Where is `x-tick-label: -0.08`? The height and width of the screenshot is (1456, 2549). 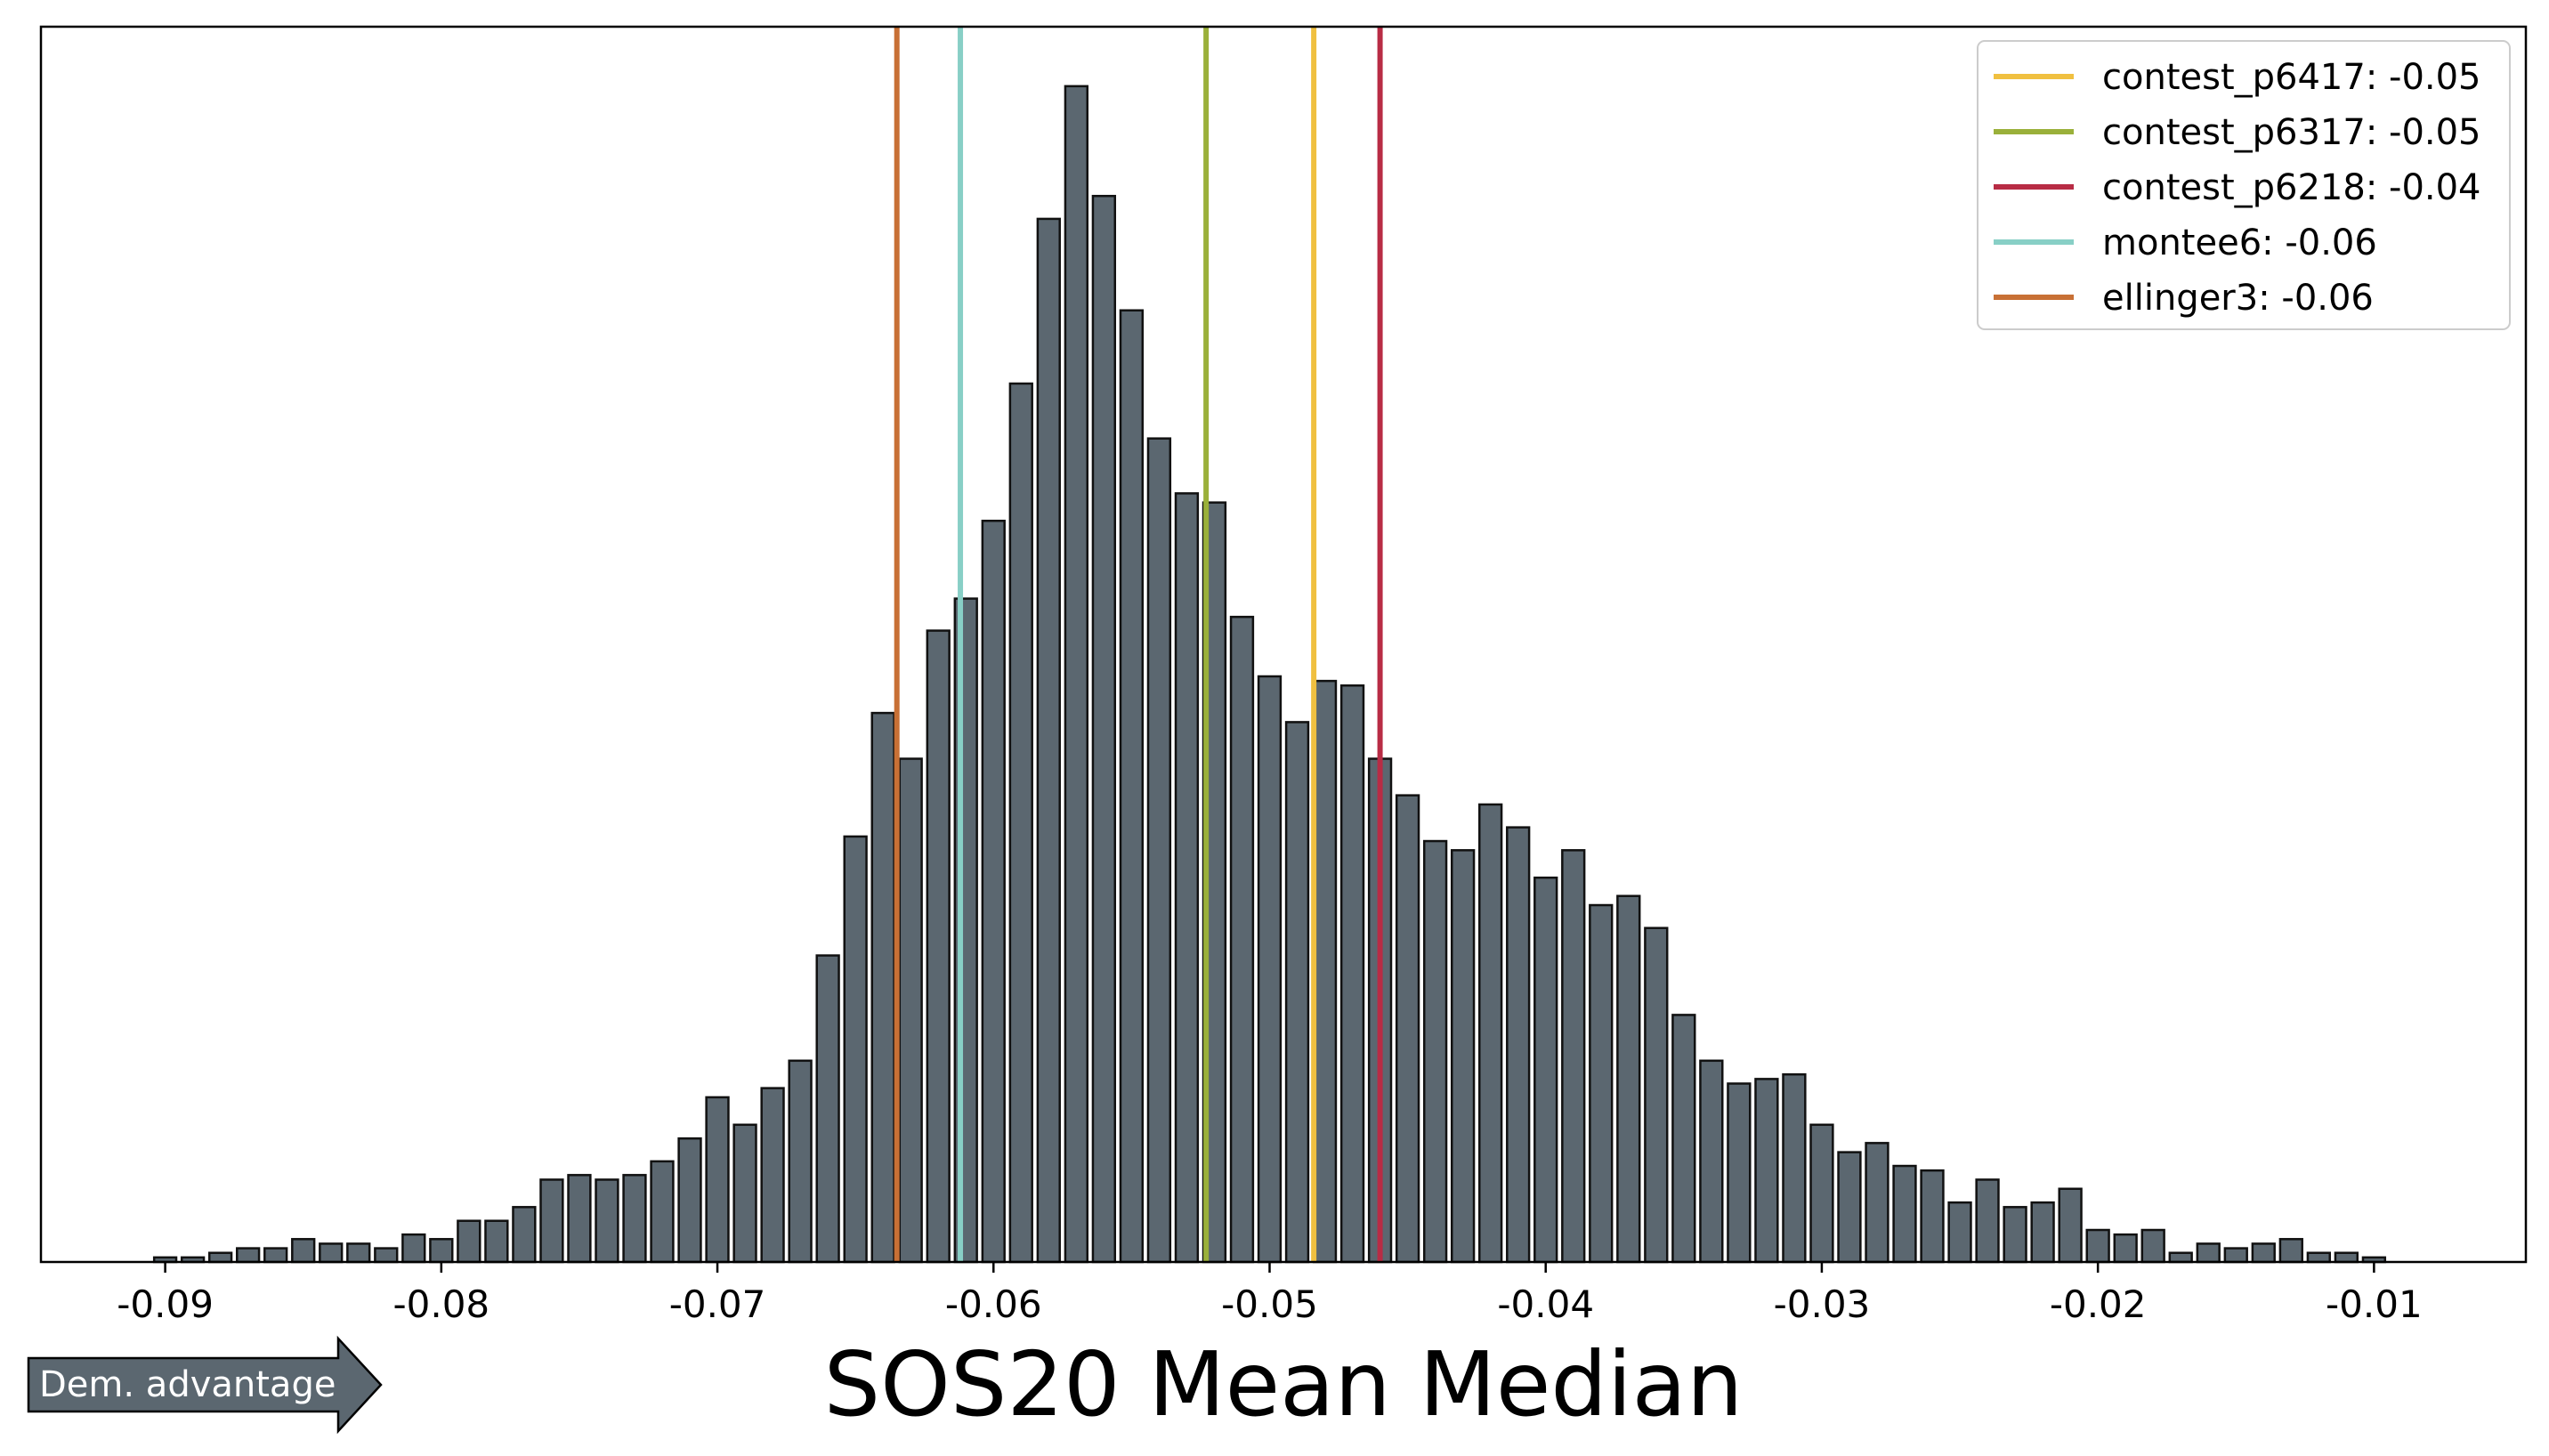
x-tick-label: -0.08 is located at coordinates (441, 1304).